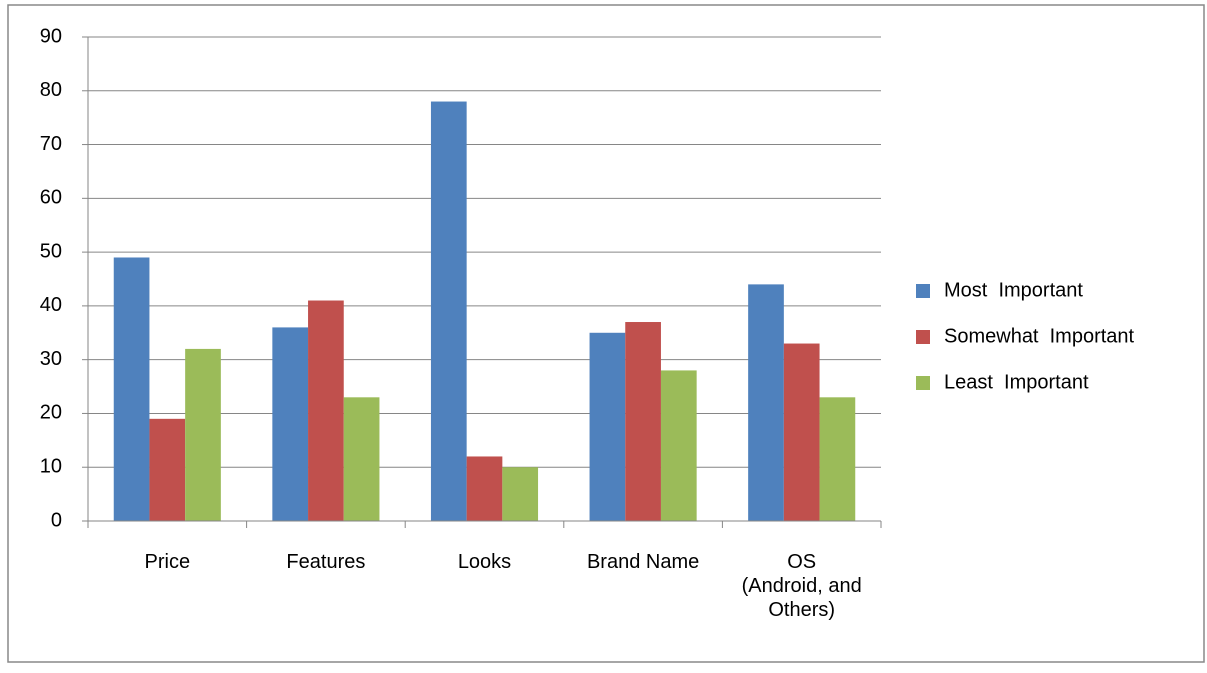 This screenshot has width=1207, height=673. Describe the element at coordinates (51, 305) in the screenshot. I see `y-tick-label: 40` at that location.